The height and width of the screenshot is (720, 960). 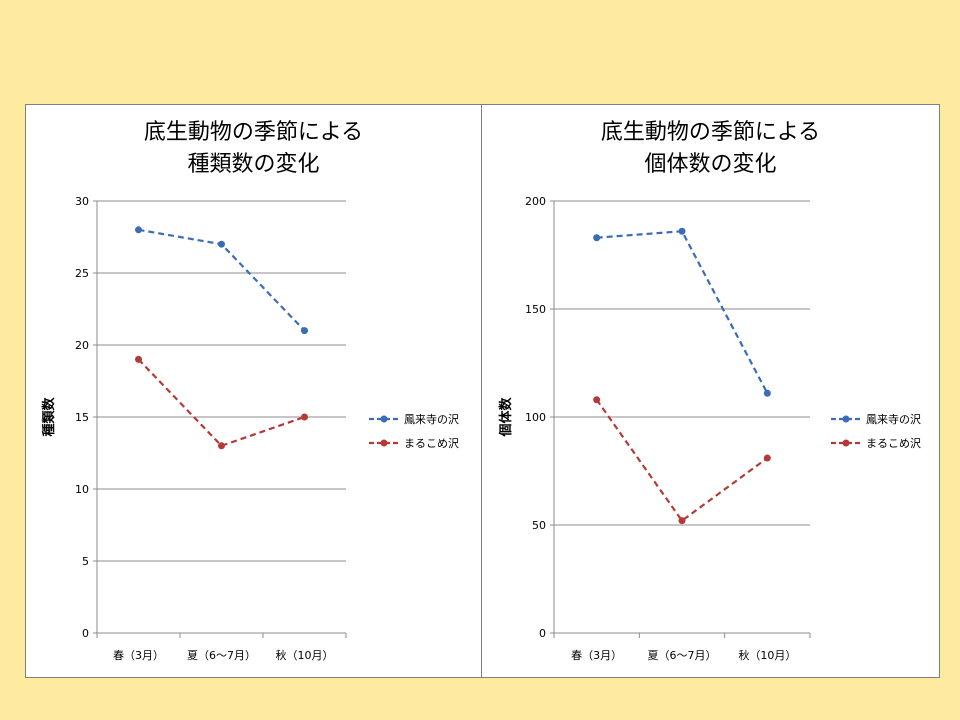 What do you see at coordinates (253, 149) in the screenshot?
I see `chart-title: 底生動物の季節による 種類数の変化` at bounding box center [253, 149].